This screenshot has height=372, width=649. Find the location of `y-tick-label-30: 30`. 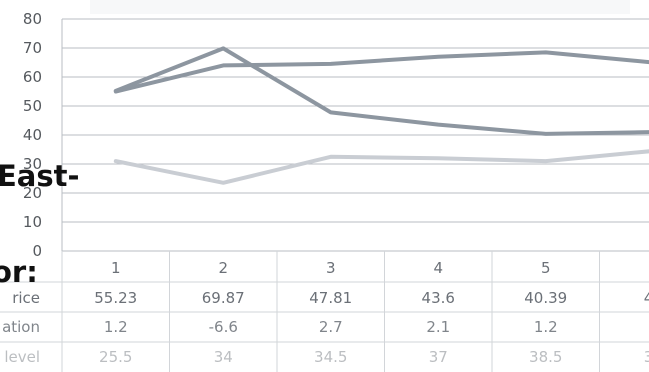

y-tick-label-30: 30 is located at coordinates (32, 164).